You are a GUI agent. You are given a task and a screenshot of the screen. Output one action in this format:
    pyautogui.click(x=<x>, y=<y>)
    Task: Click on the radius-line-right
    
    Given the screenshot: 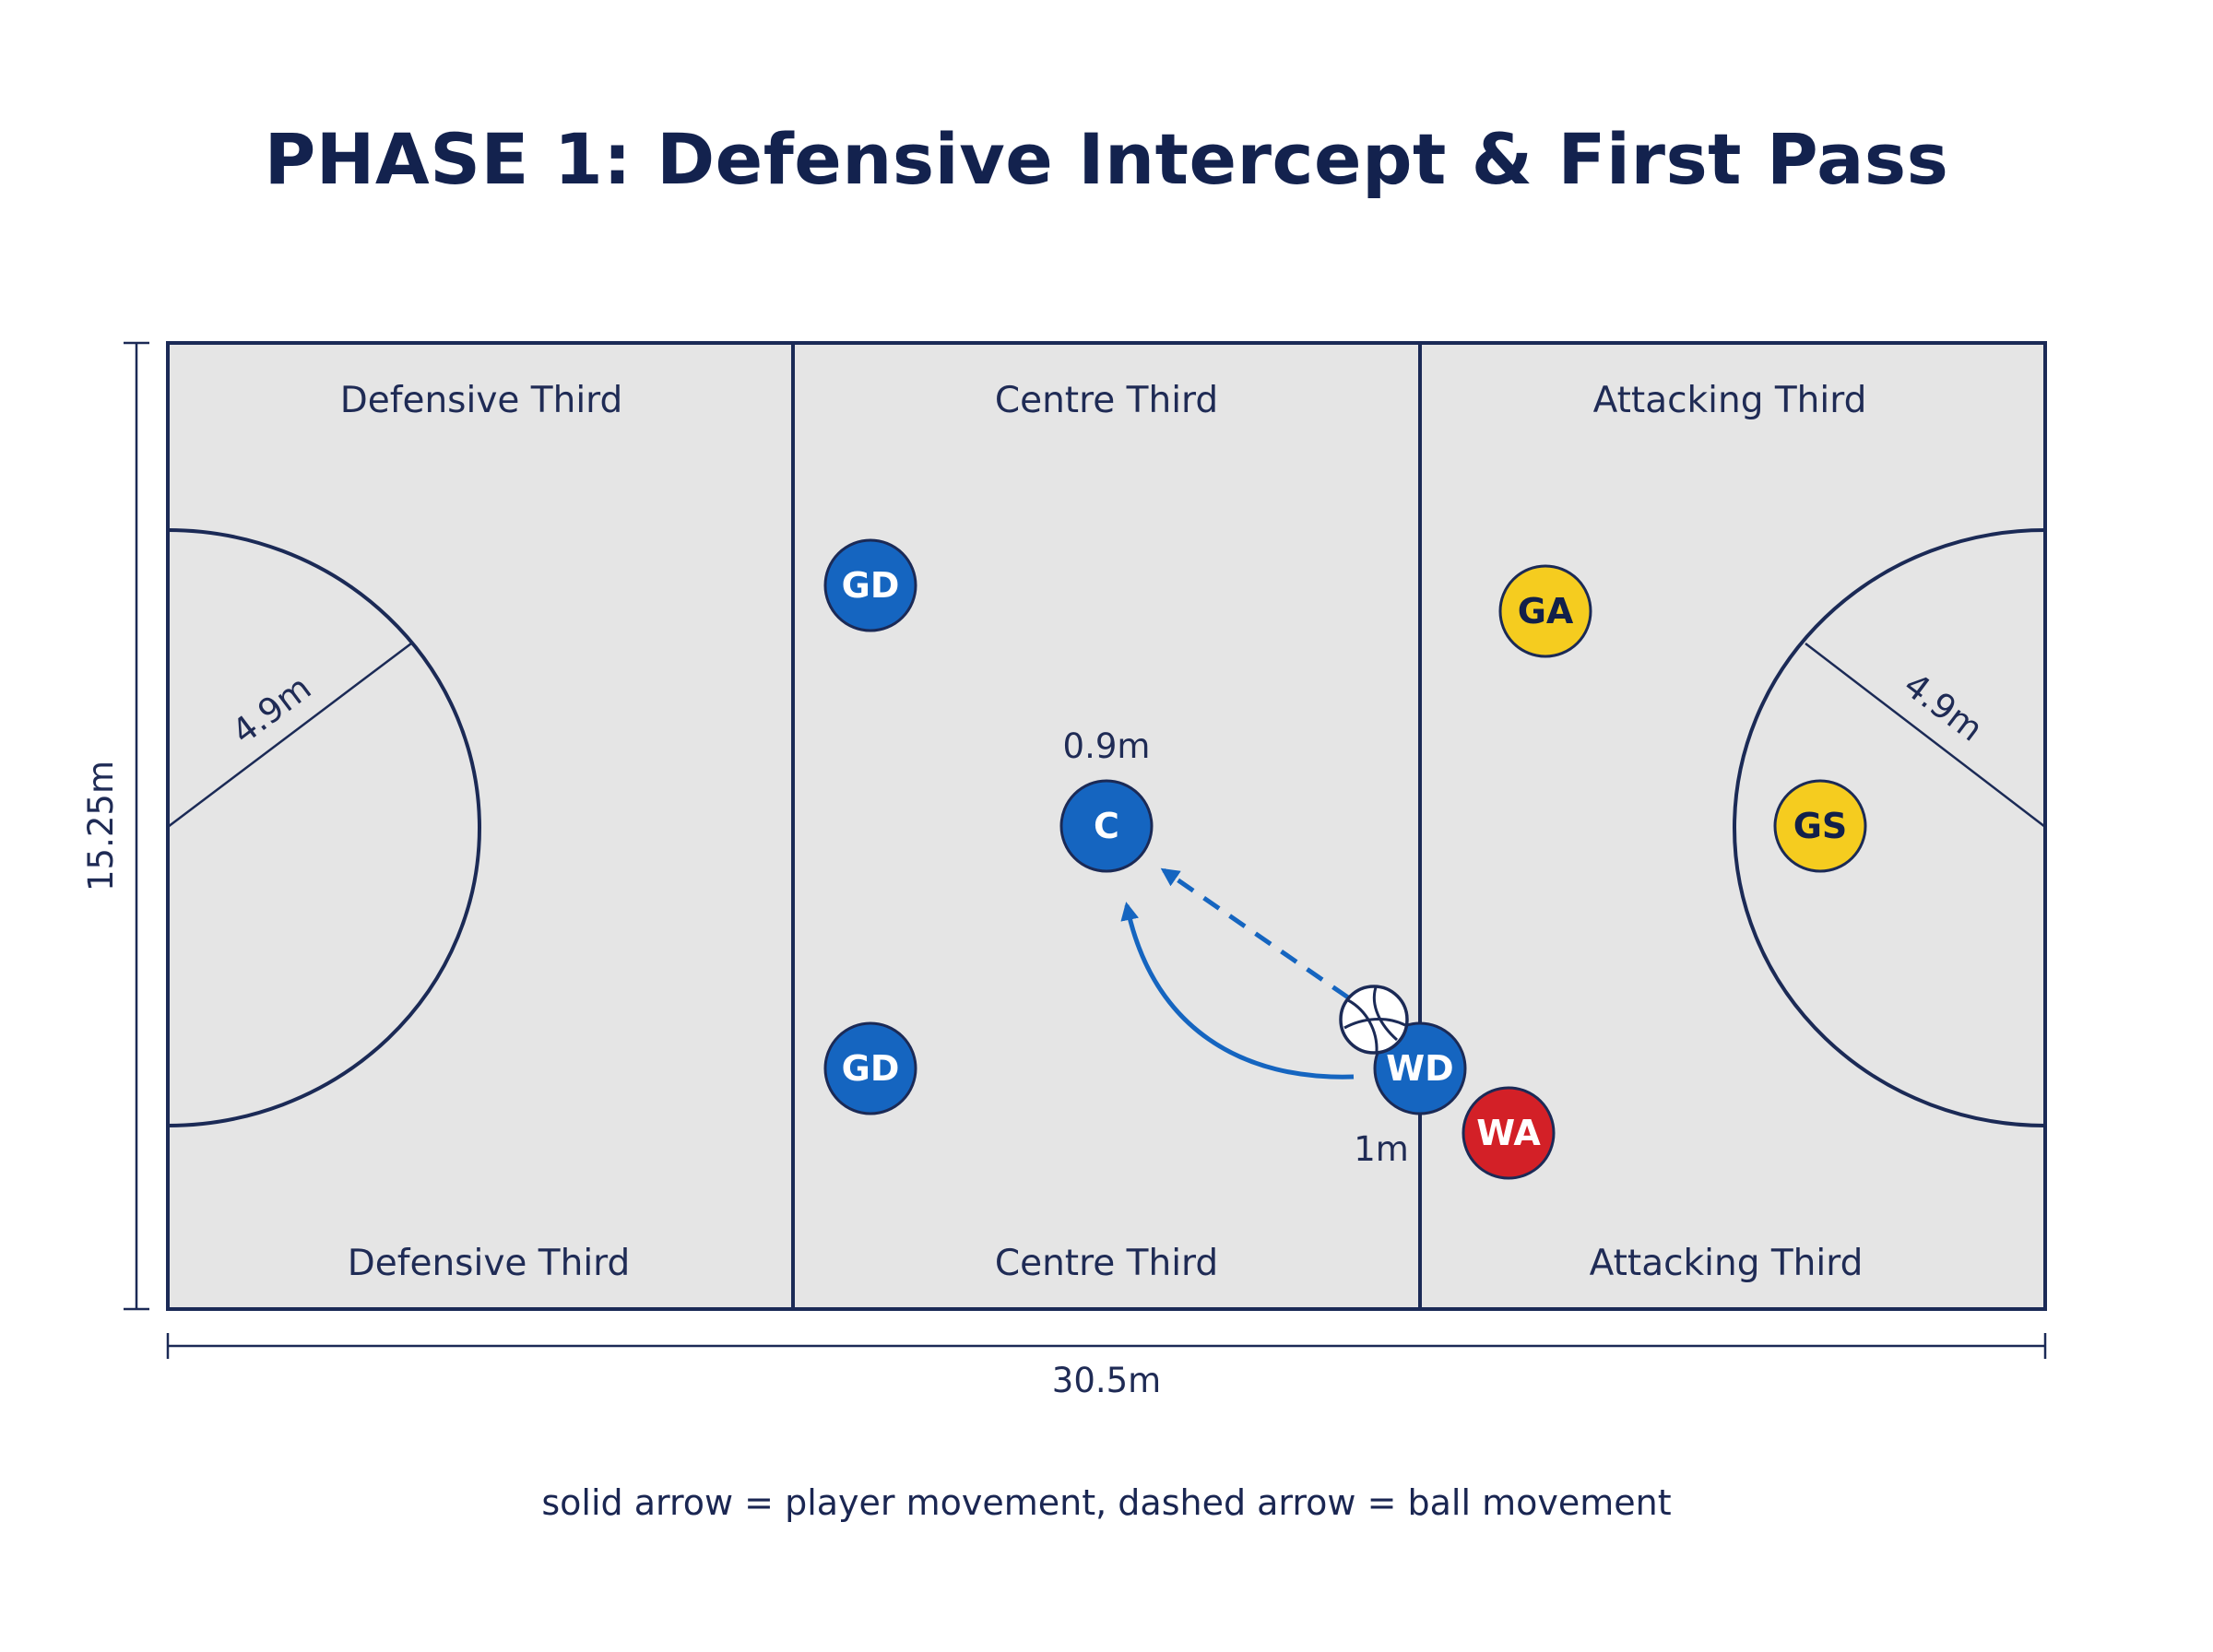 What is the action you would take?
    pyautogui.click(x=1926, y=735)
    